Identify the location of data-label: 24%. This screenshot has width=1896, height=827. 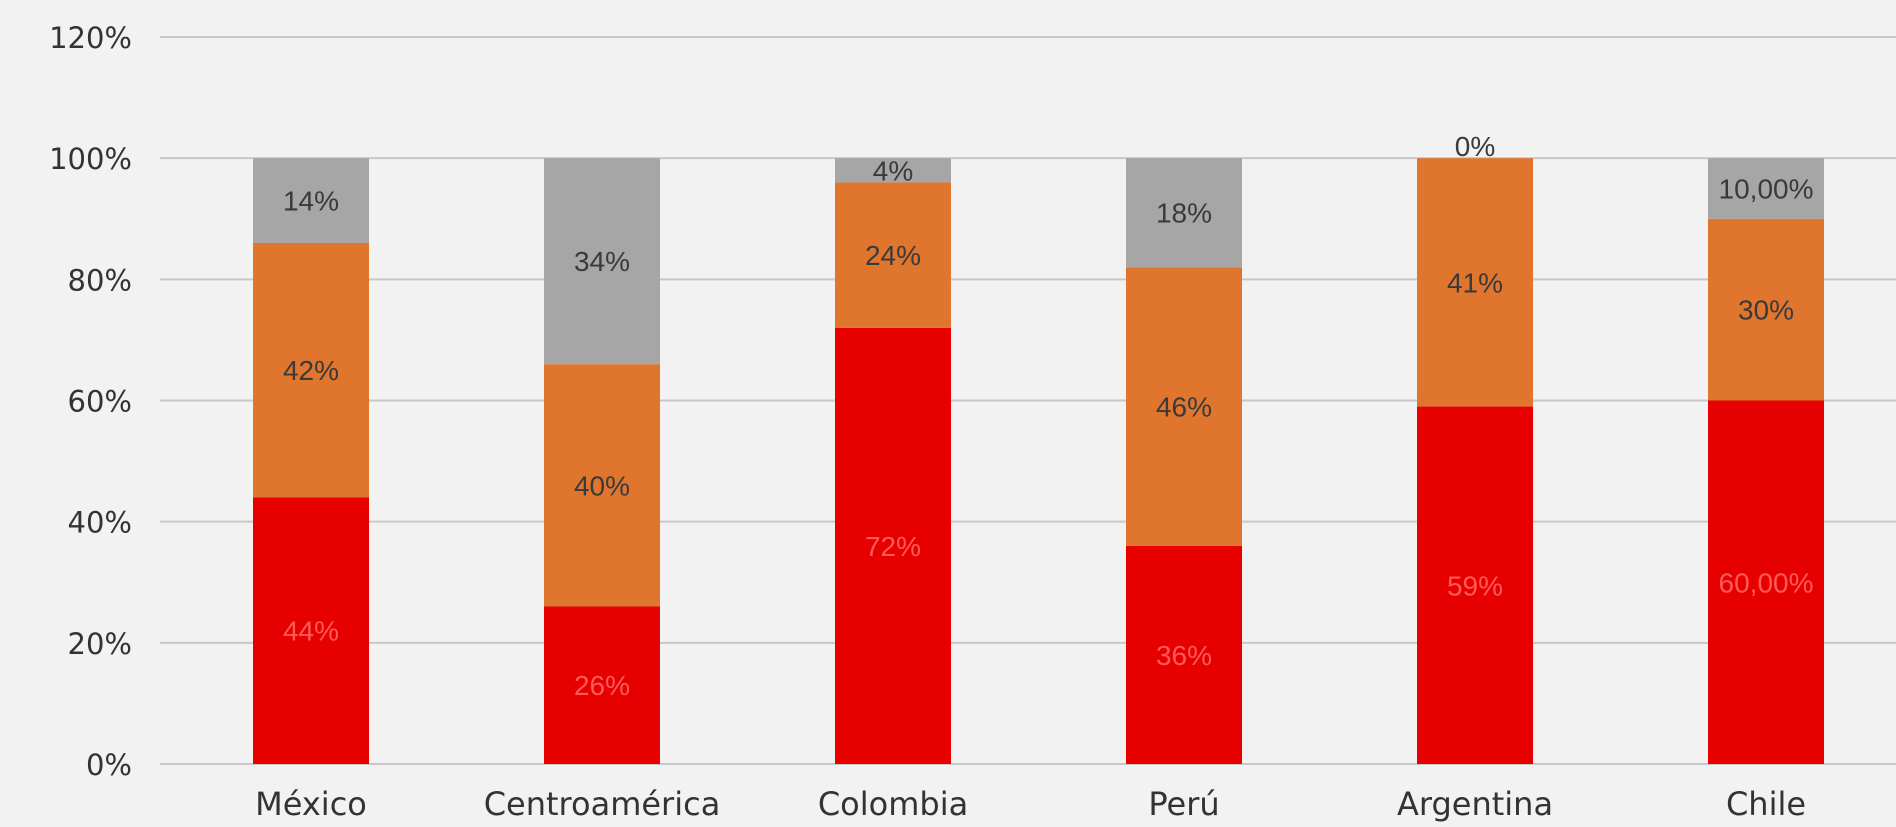
(893, 255).